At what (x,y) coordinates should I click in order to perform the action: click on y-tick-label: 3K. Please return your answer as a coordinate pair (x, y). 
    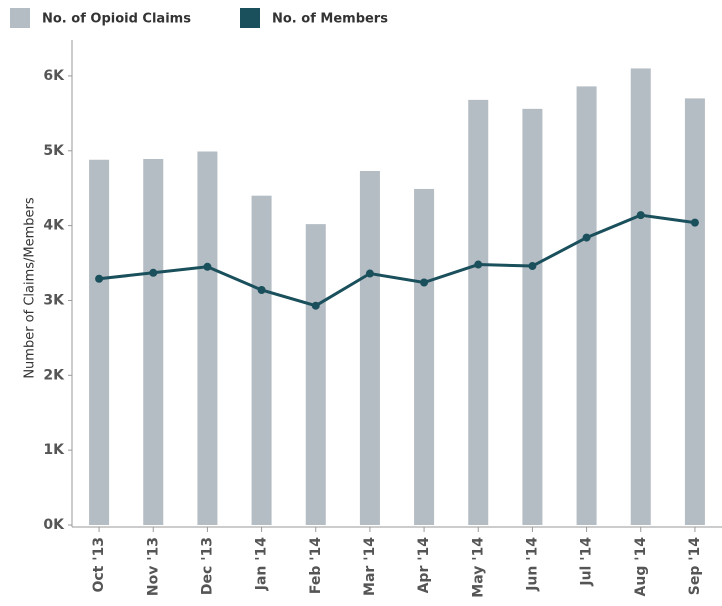
    Looking at the image, I should click on (54, 300).